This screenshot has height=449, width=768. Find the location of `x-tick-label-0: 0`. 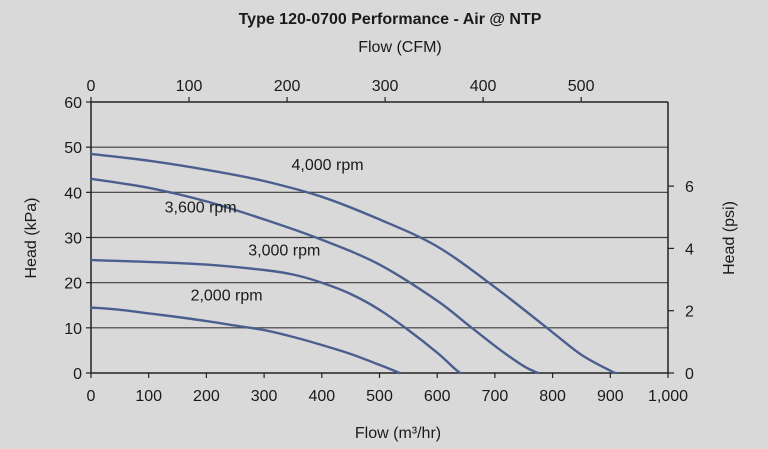

x-tick-label-0: 0 is located at coordinates (91, 396).